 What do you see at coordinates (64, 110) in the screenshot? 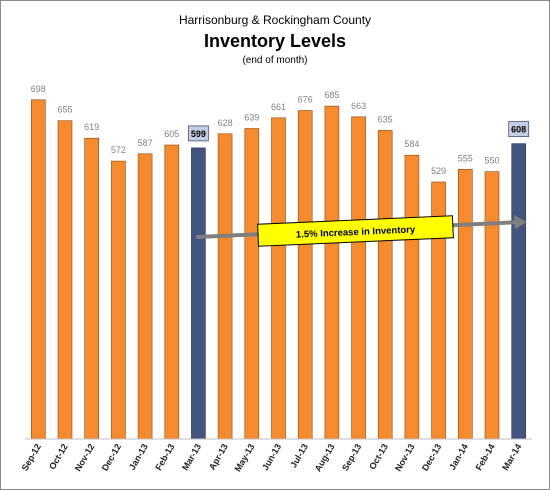
I see `value-label-Oct-12: 655` at bounding box center [64, 110].